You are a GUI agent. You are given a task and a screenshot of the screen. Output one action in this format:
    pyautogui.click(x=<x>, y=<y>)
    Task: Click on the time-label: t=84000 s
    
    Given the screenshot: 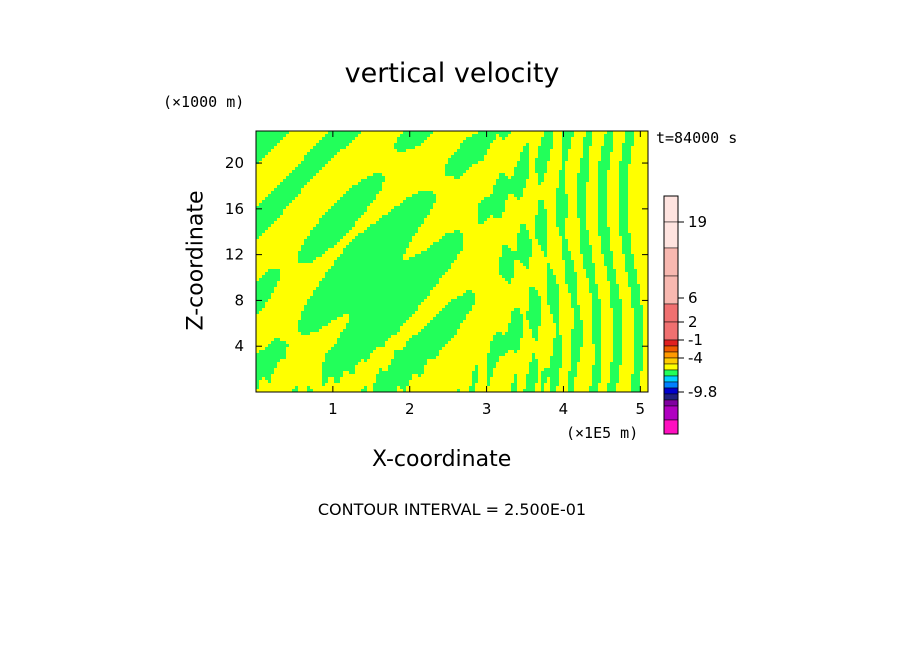 What is the action you would take?
    pyautogui.click(x=697, y=138)
    